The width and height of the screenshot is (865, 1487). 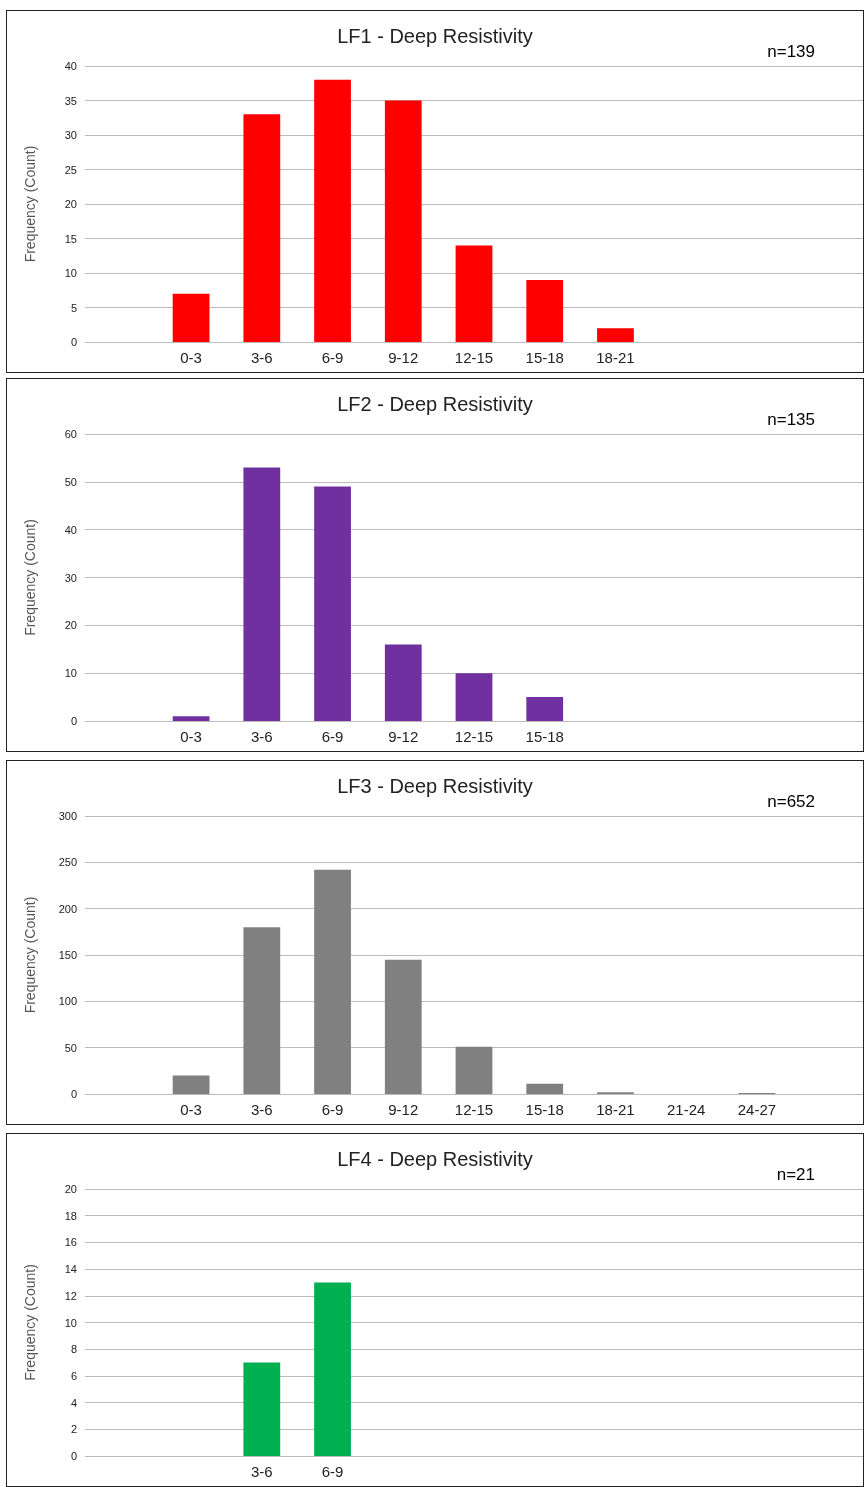 I want to click on y-tick-label: 300, so click(x=67, y=816).